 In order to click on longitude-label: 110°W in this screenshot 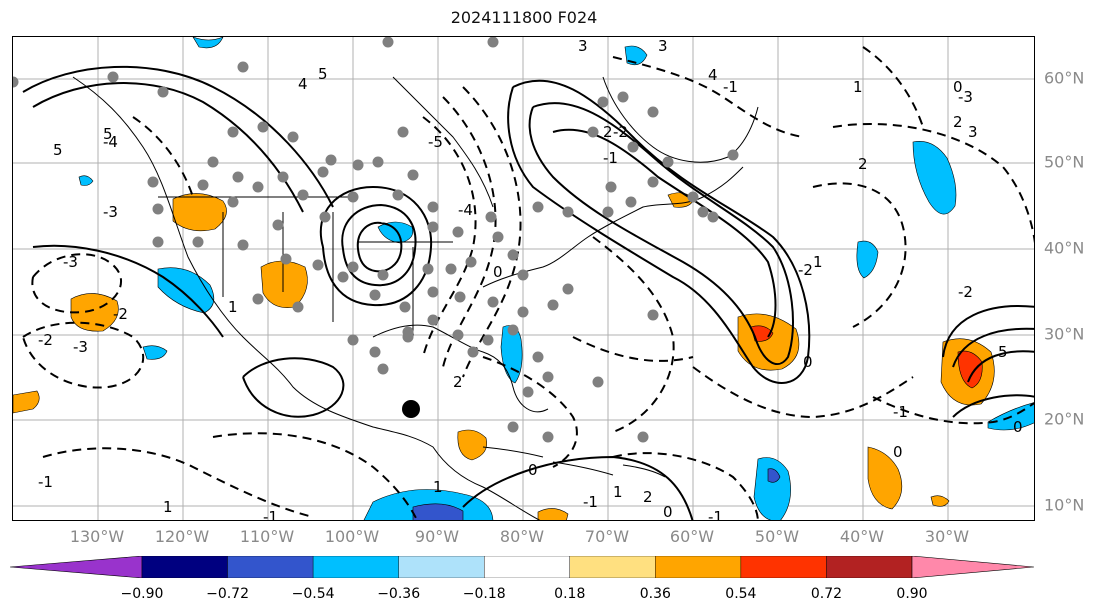, I will do `click(267, 536)`.